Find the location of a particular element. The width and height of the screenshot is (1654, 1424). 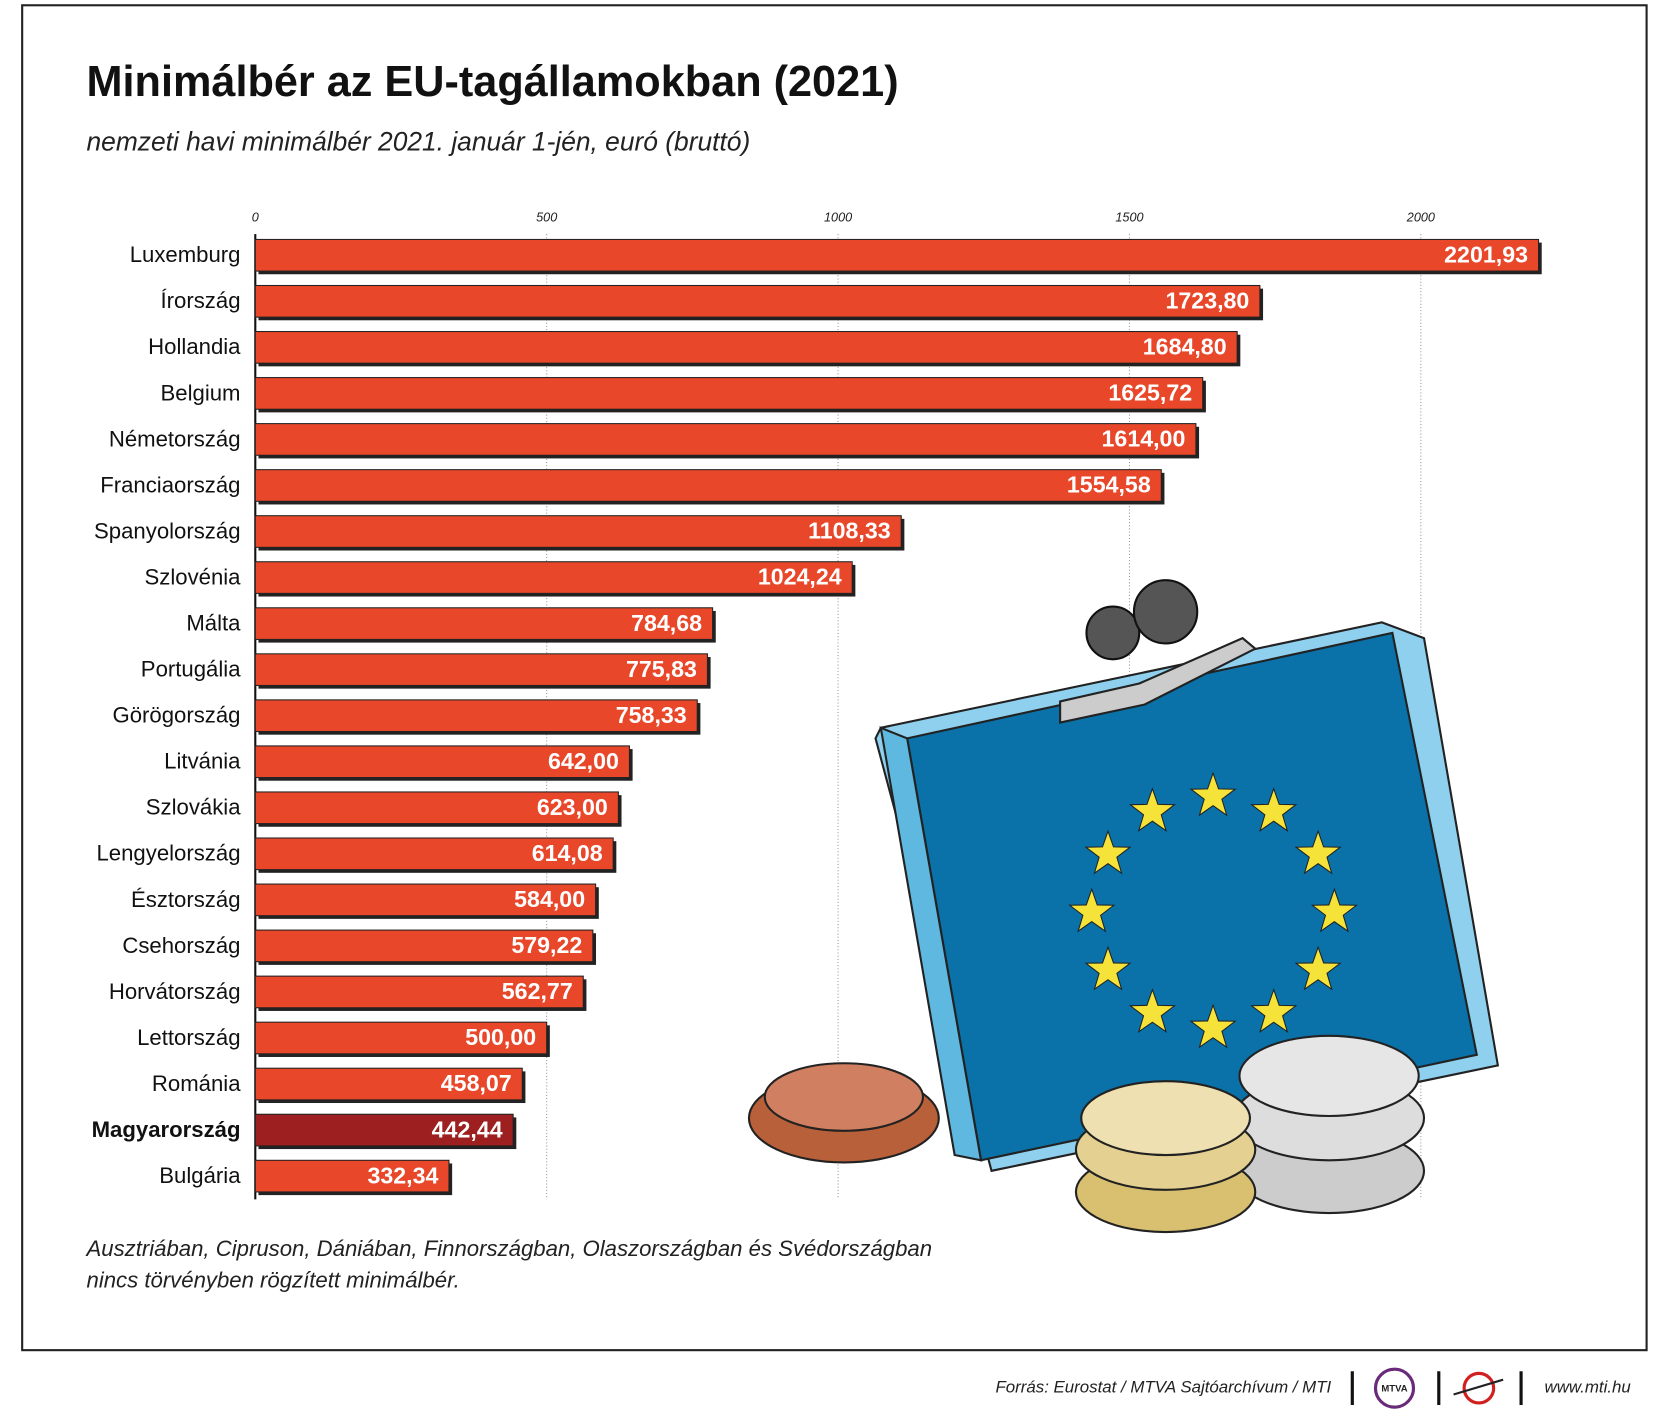

note: nincs törvényben rögzített minimálbér. is located at coordinates (273, 1279).